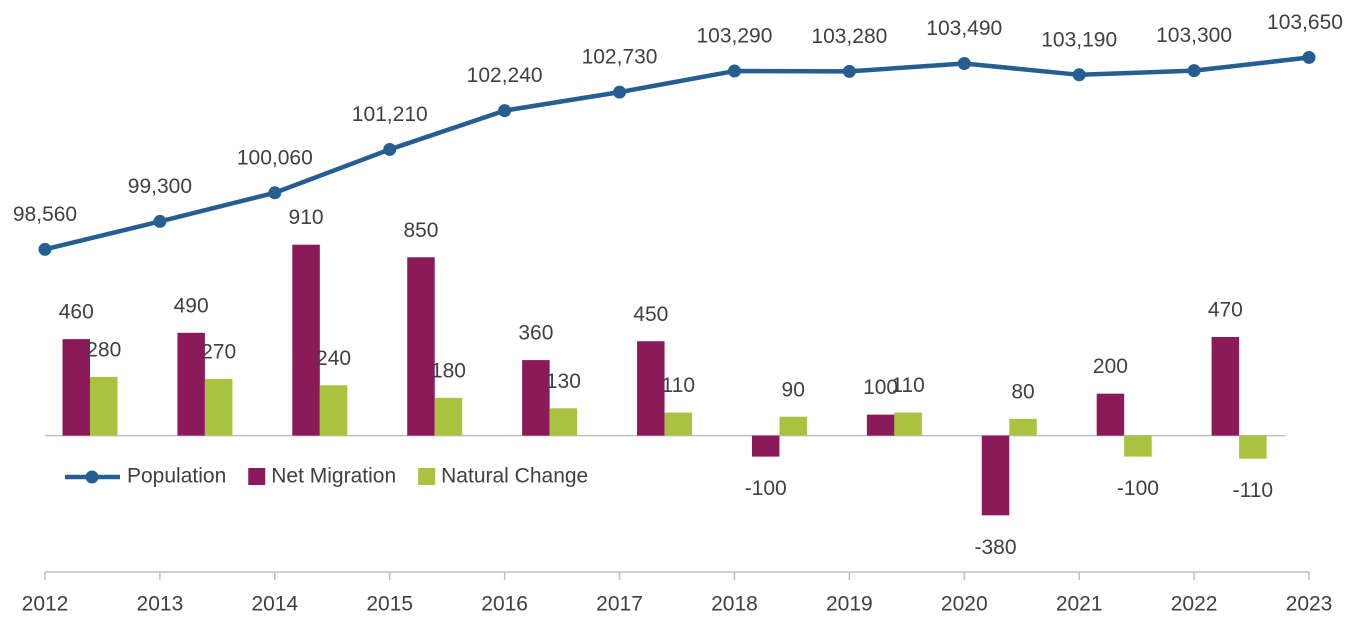 This screenshot has height=617, width=1359. Describe the element at coordinates (1305, 22) in the screenshot. I see `data-label: 103,650` at that location.